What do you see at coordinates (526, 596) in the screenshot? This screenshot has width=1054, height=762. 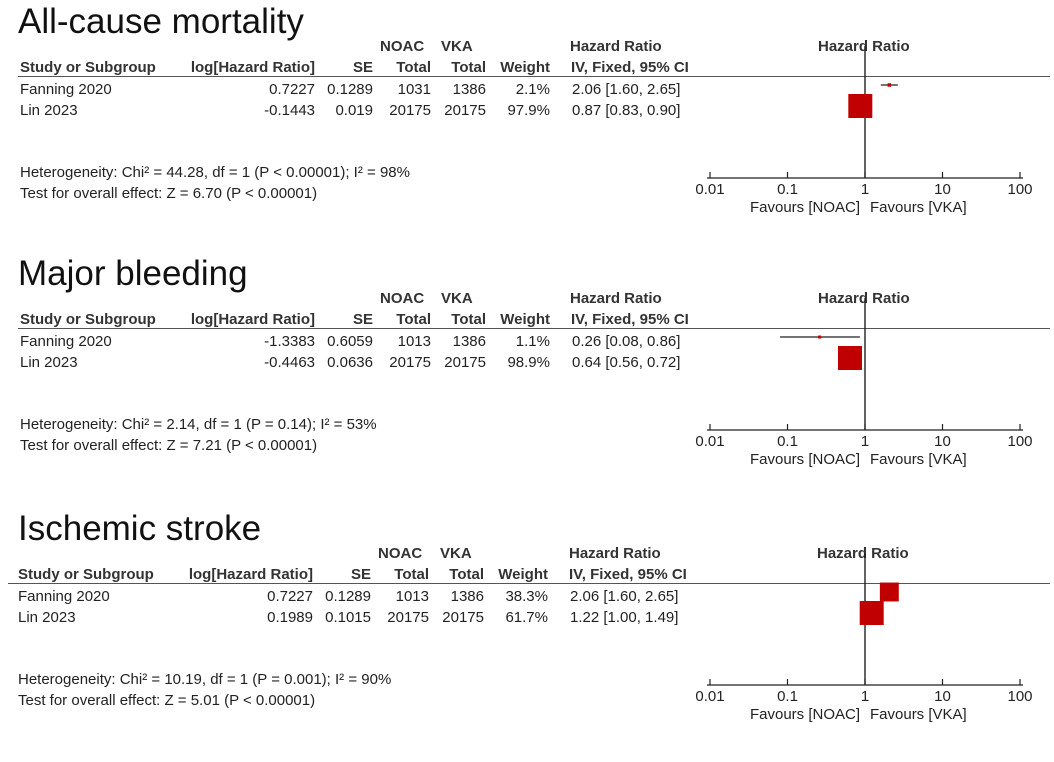 I see `study-weight: 38.3%` at bounding box center [526, 596].